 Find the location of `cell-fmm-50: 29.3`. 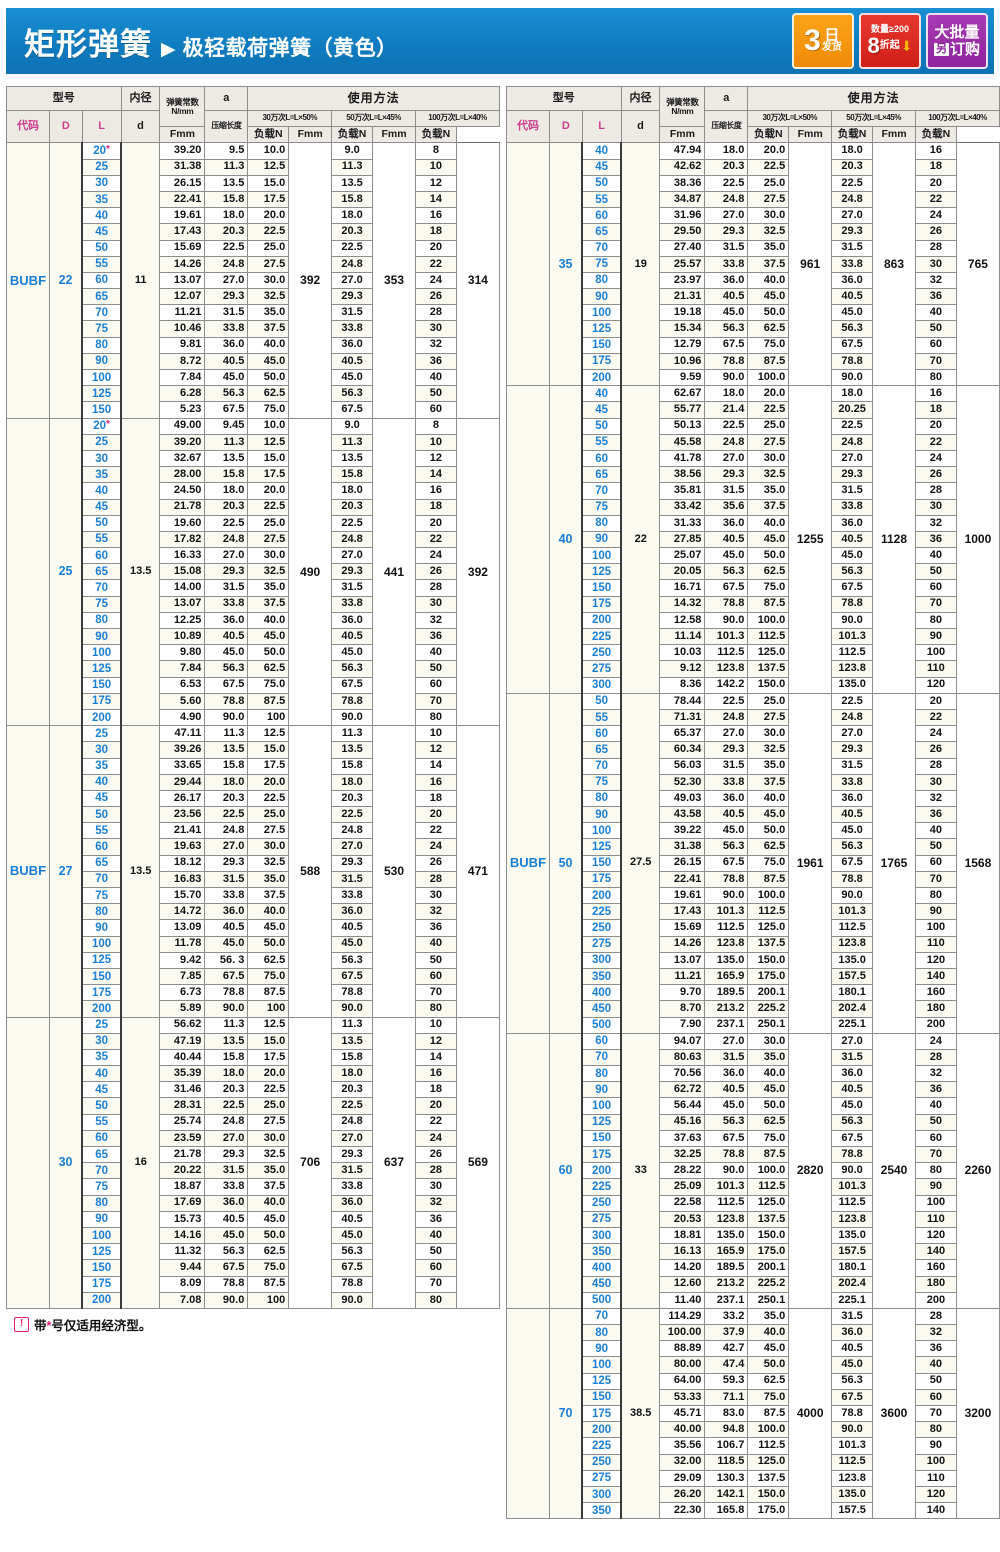

cell-fmm-50: 29.3 is located at coordinates (352, 297).